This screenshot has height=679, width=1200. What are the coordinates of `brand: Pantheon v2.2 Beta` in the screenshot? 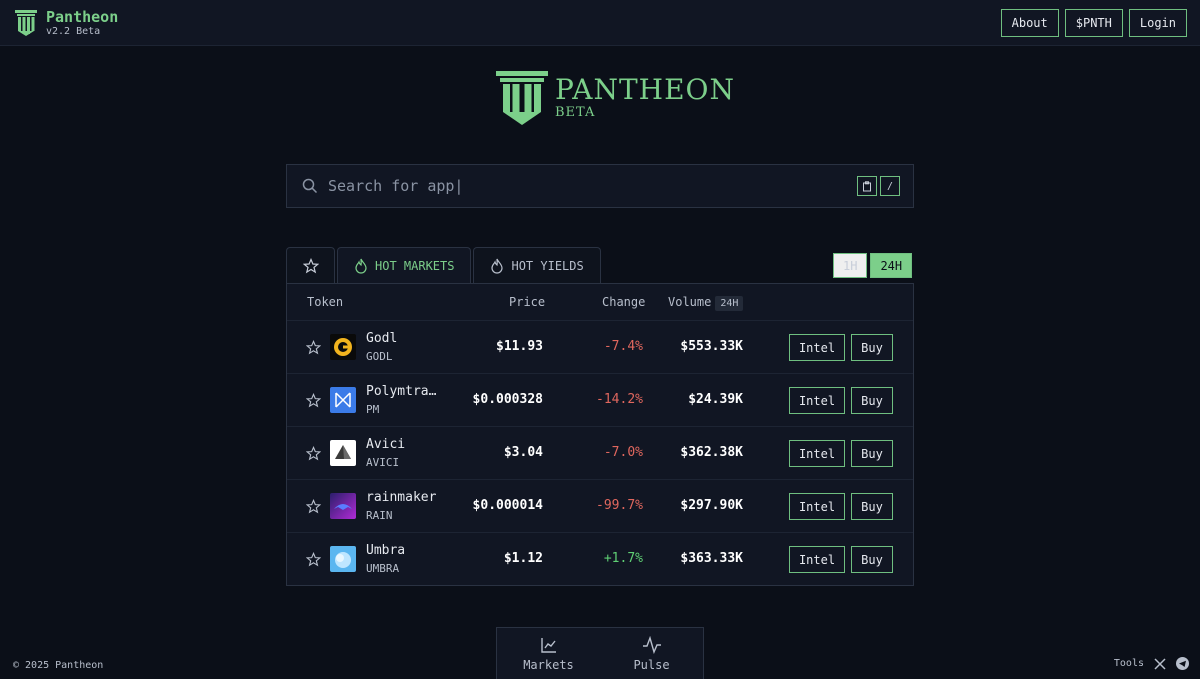 It's located at (66, 23).